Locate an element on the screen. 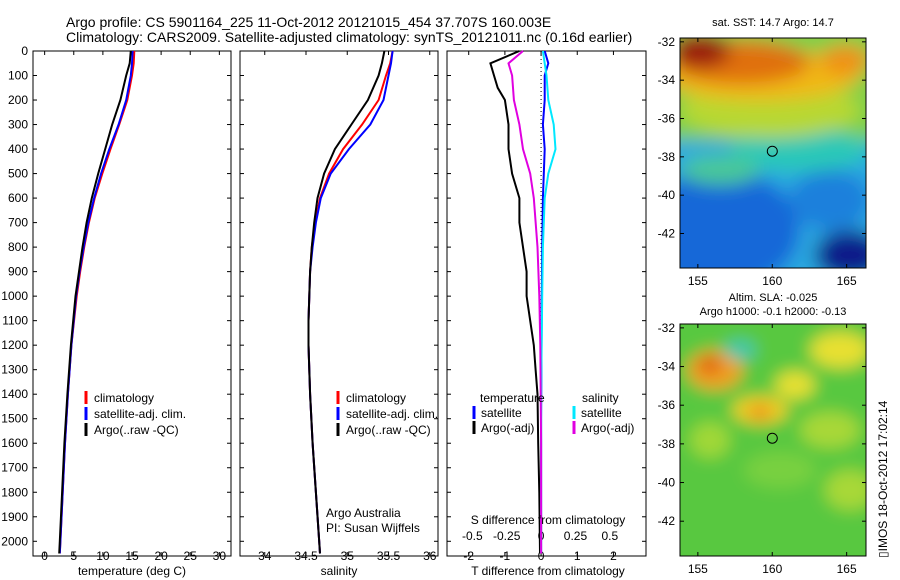 The width and height of the screenshot is (900, 580). depth-tick-label: 1400 is located at coordinates (14, 394).